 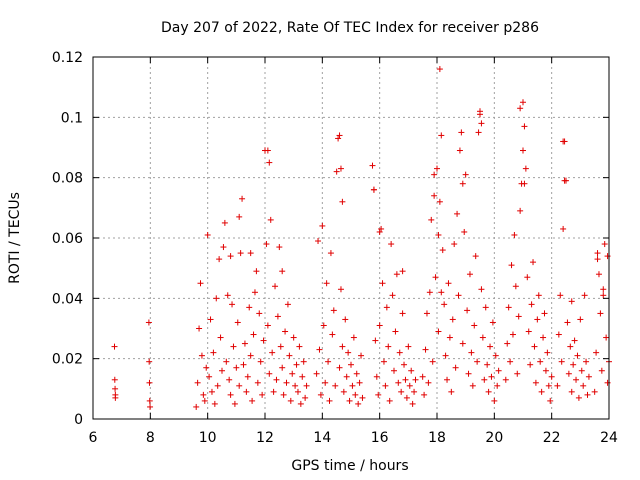 What do you see at coordinates (208, 438) in the screenshot?
I see `x-tick-label: 10` at bounding box center [208, 438].